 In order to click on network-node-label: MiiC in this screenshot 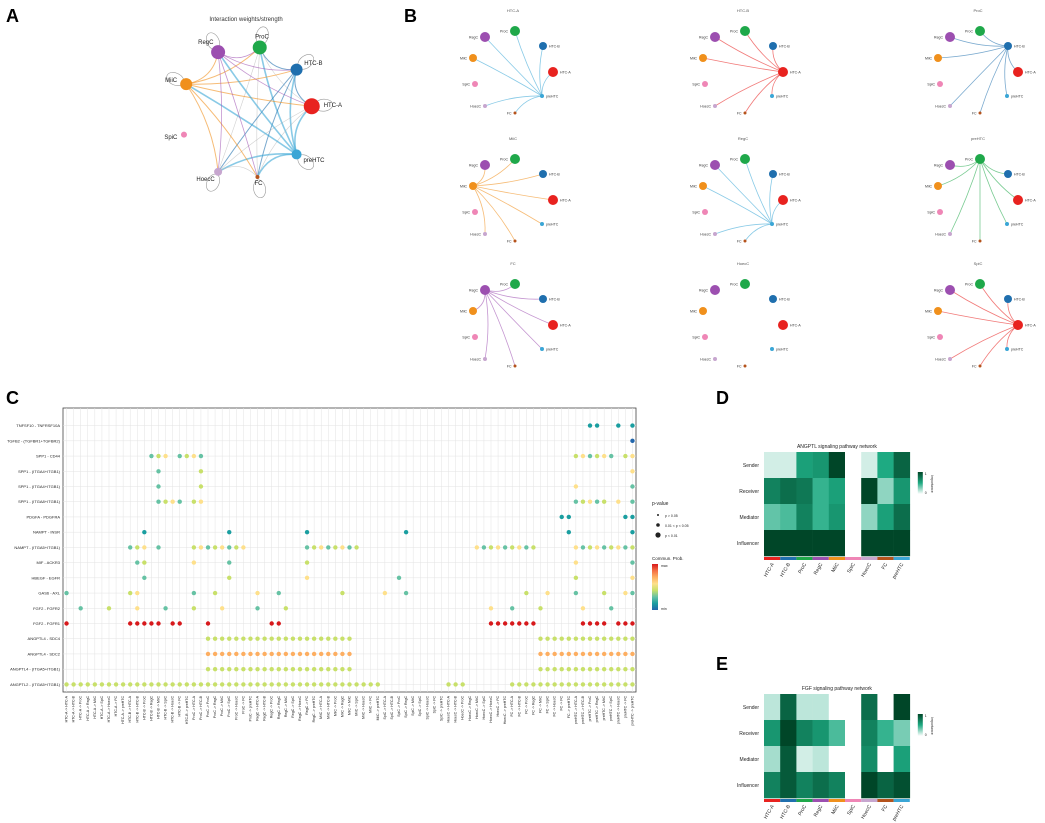, I will do `click(928, 312)`.